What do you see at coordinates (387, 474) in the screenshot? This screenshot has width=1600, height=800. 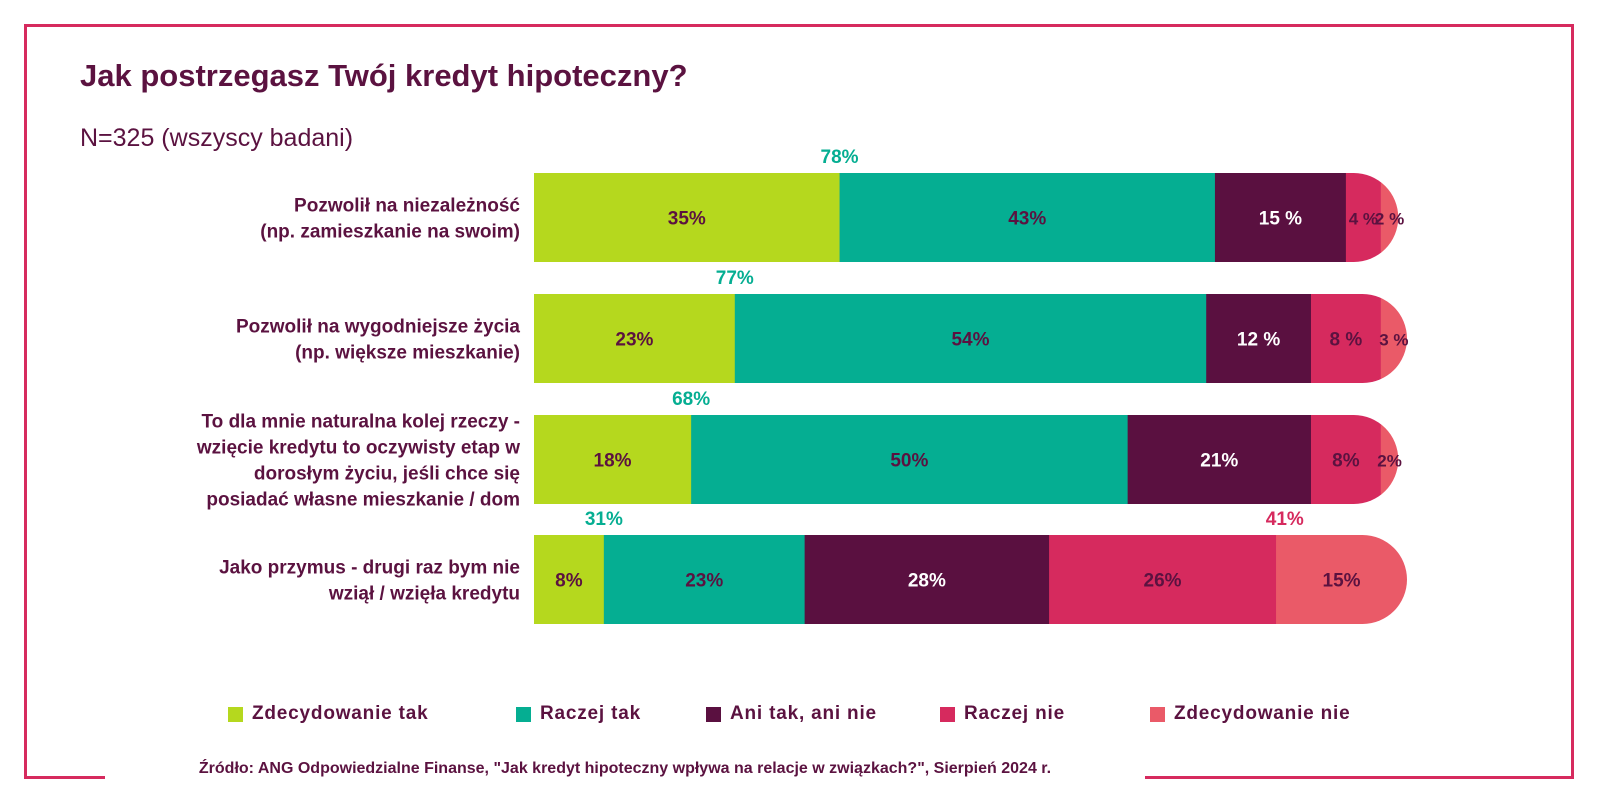 I see `category-label: dorosłym życiu, jeśli chce się` at bounding box center [387, 474].